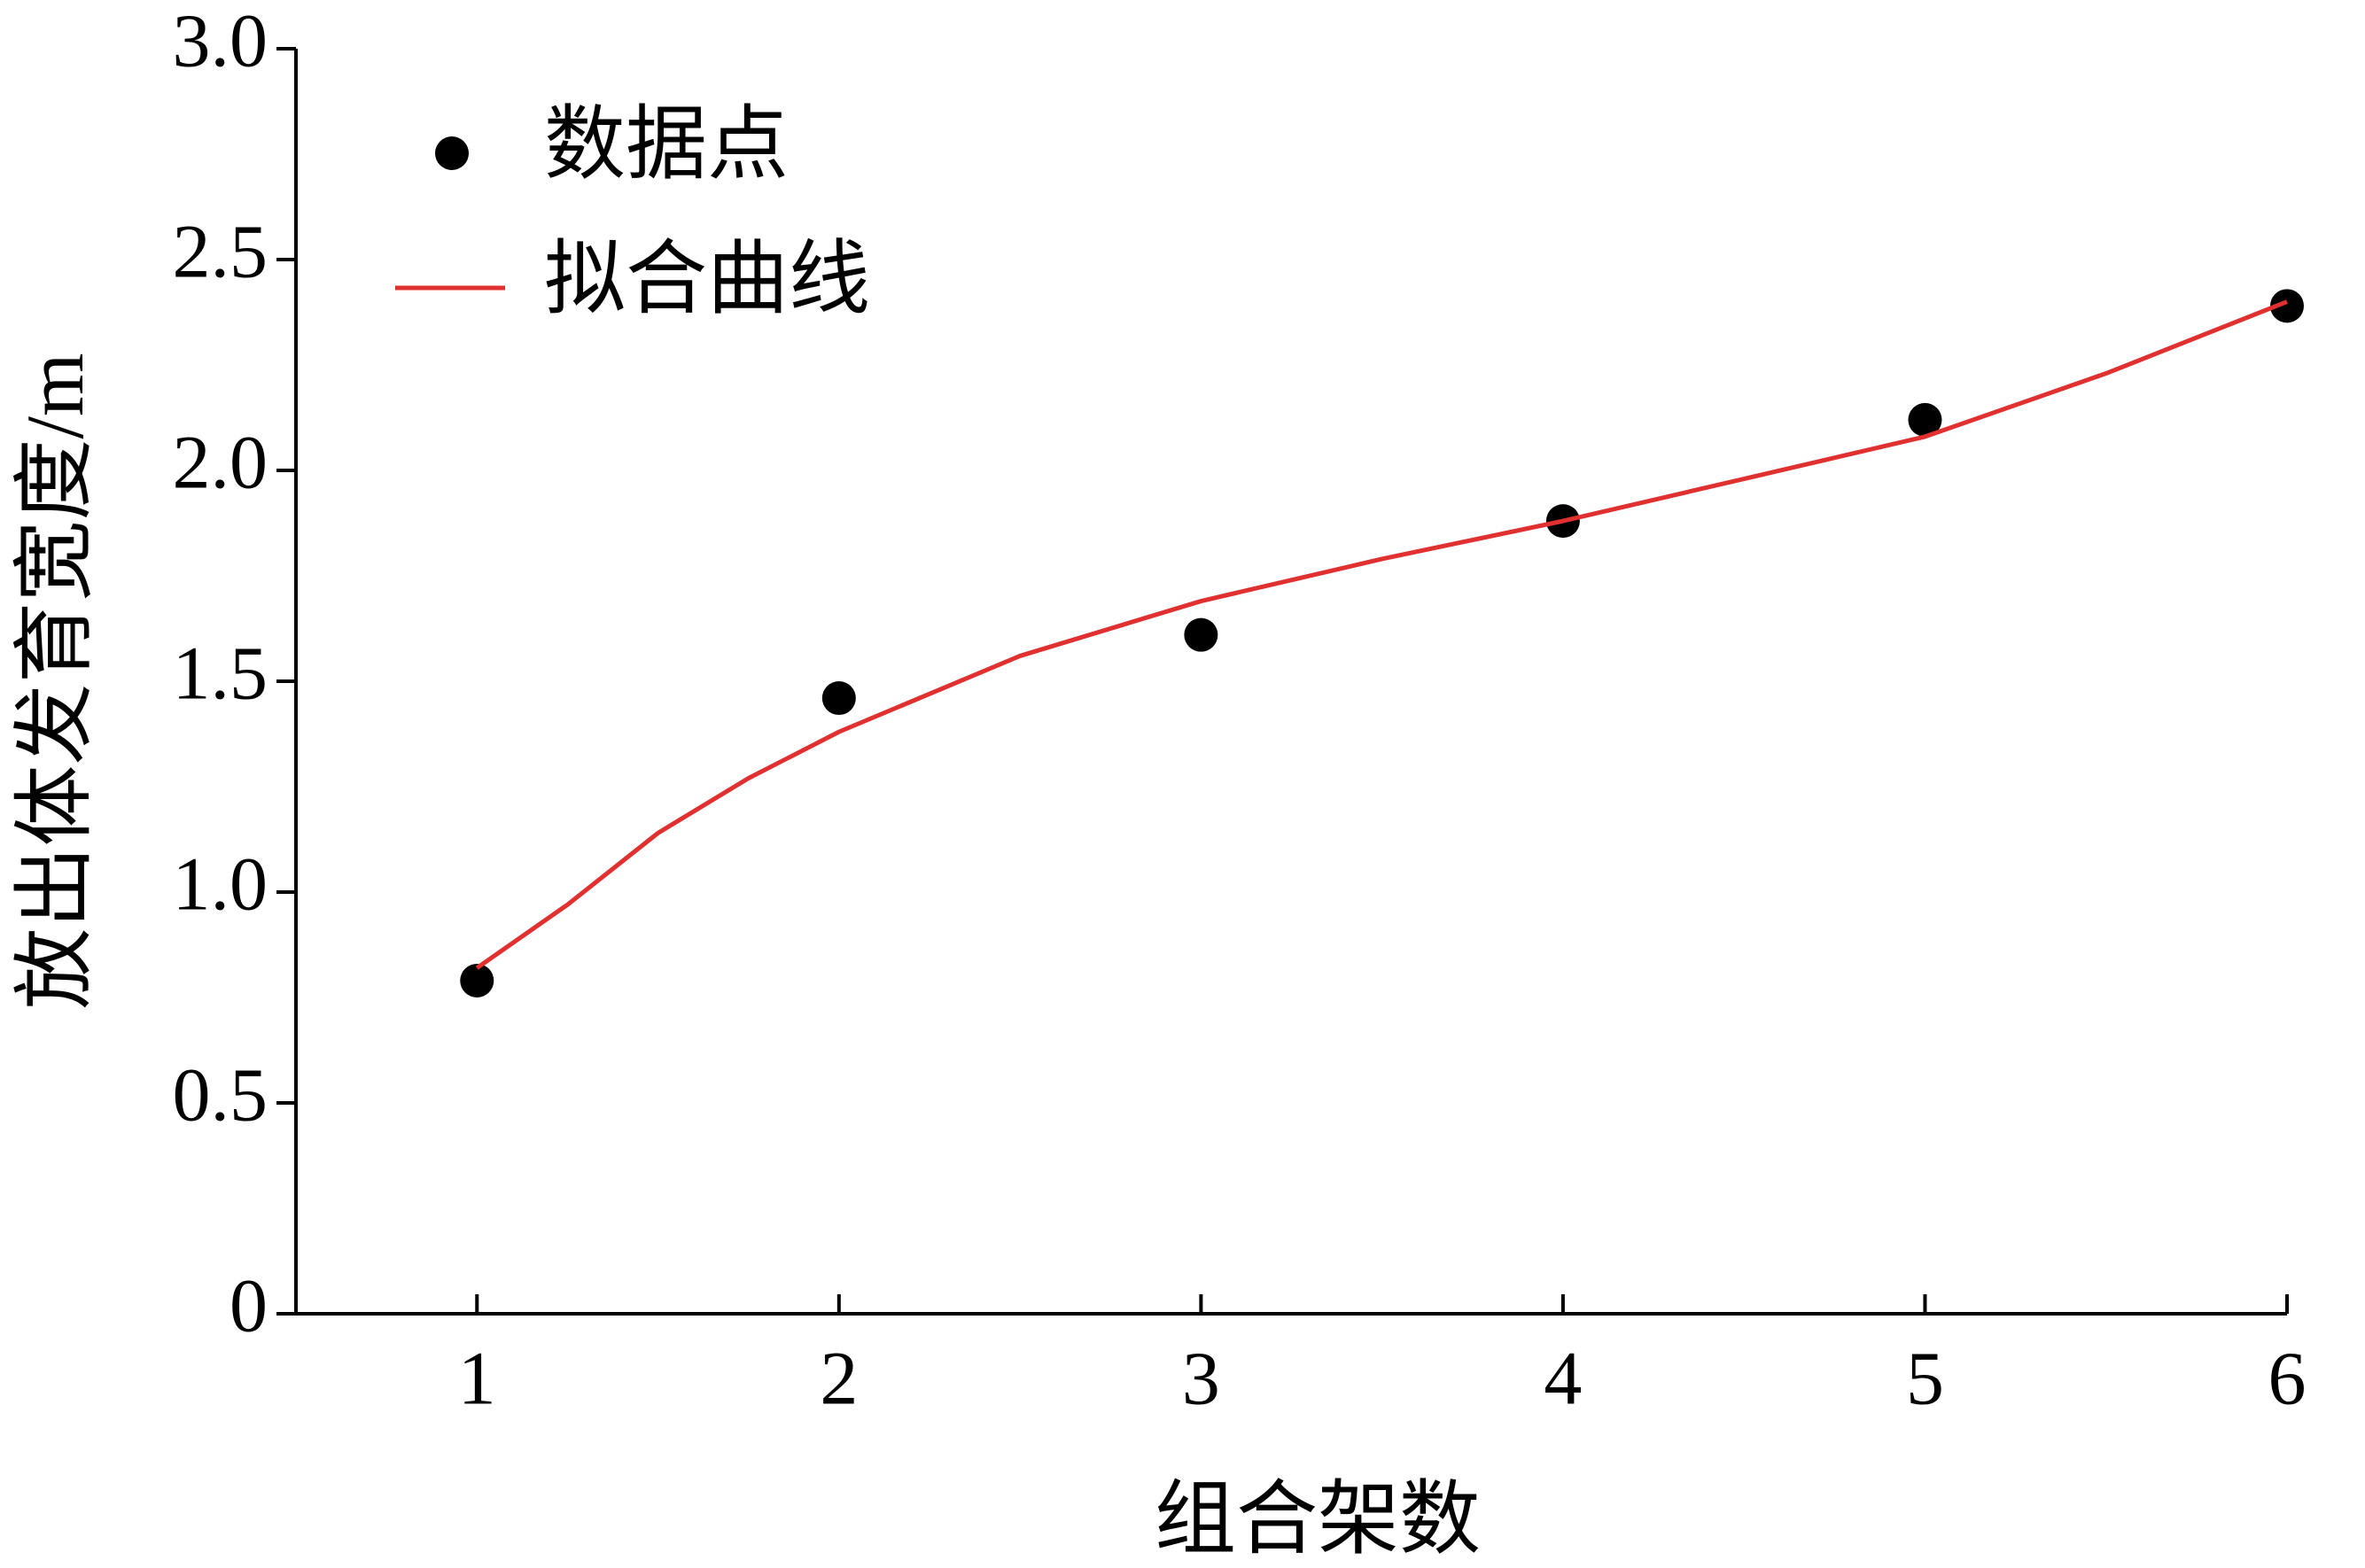 The width and height of the screenshot is (2365, 1568). Describe the element at coordinates (1563, 1378) in the screenshot. I see `x-tick-label: 4` at that location.